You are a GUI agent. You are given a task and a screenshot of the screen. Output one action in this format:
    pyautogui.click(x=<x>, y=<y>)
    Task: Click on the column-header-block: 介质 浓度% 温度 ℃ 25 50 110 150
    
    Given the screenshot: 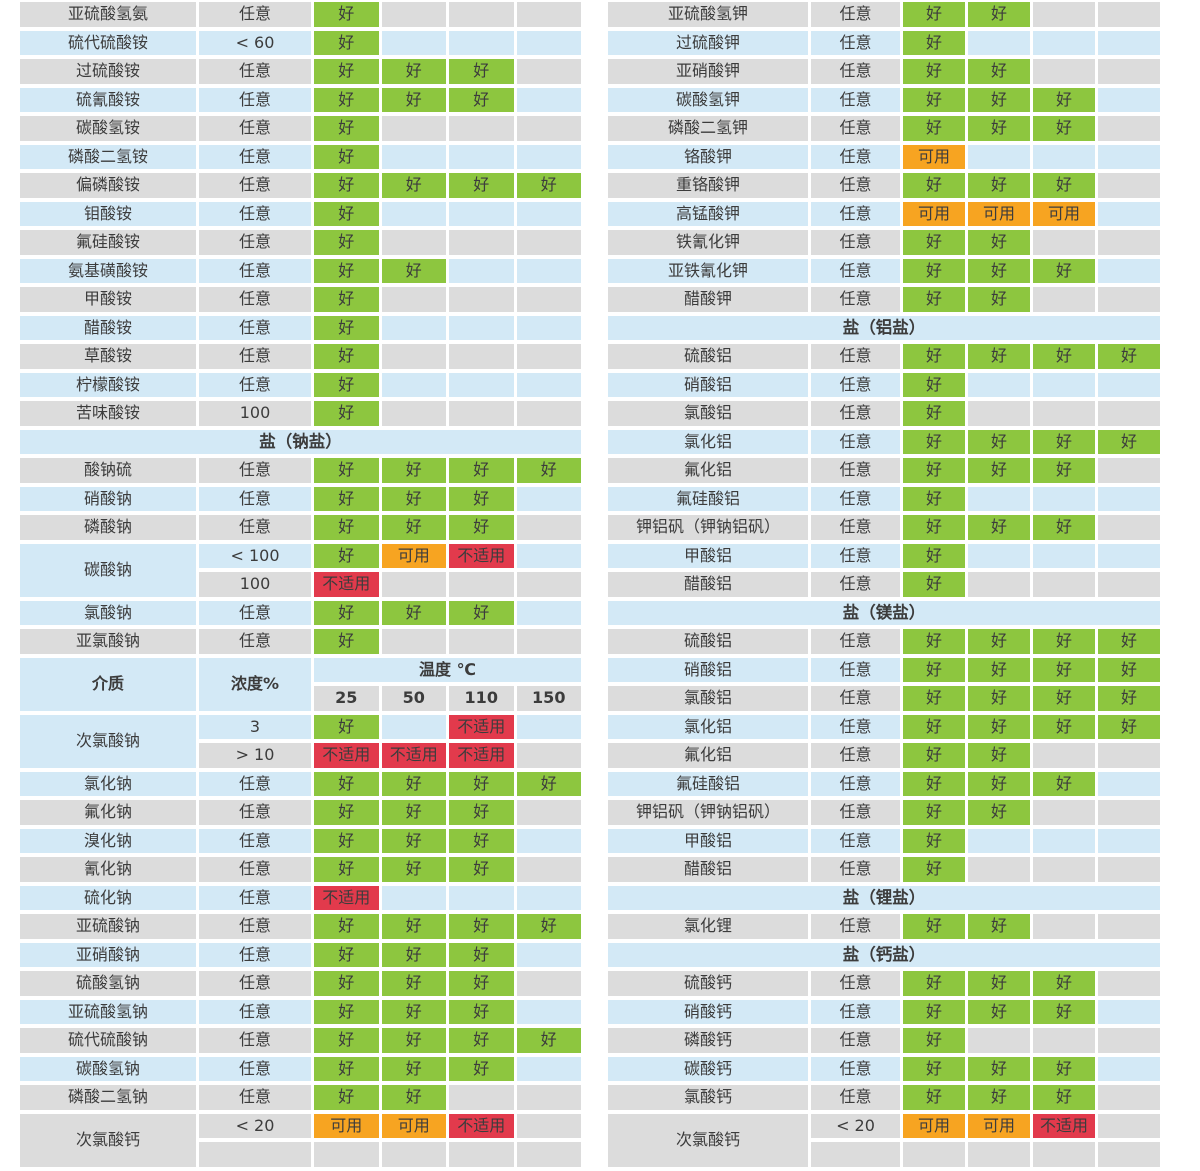 What is the action you would take?
    pyautogui.click(x=300, y=684)
    